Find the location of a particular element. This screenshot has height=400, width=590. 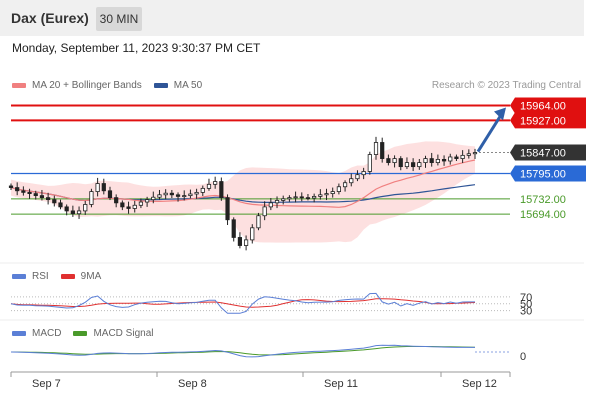

macd-panel: 0 is located at coordinates (268, 353).